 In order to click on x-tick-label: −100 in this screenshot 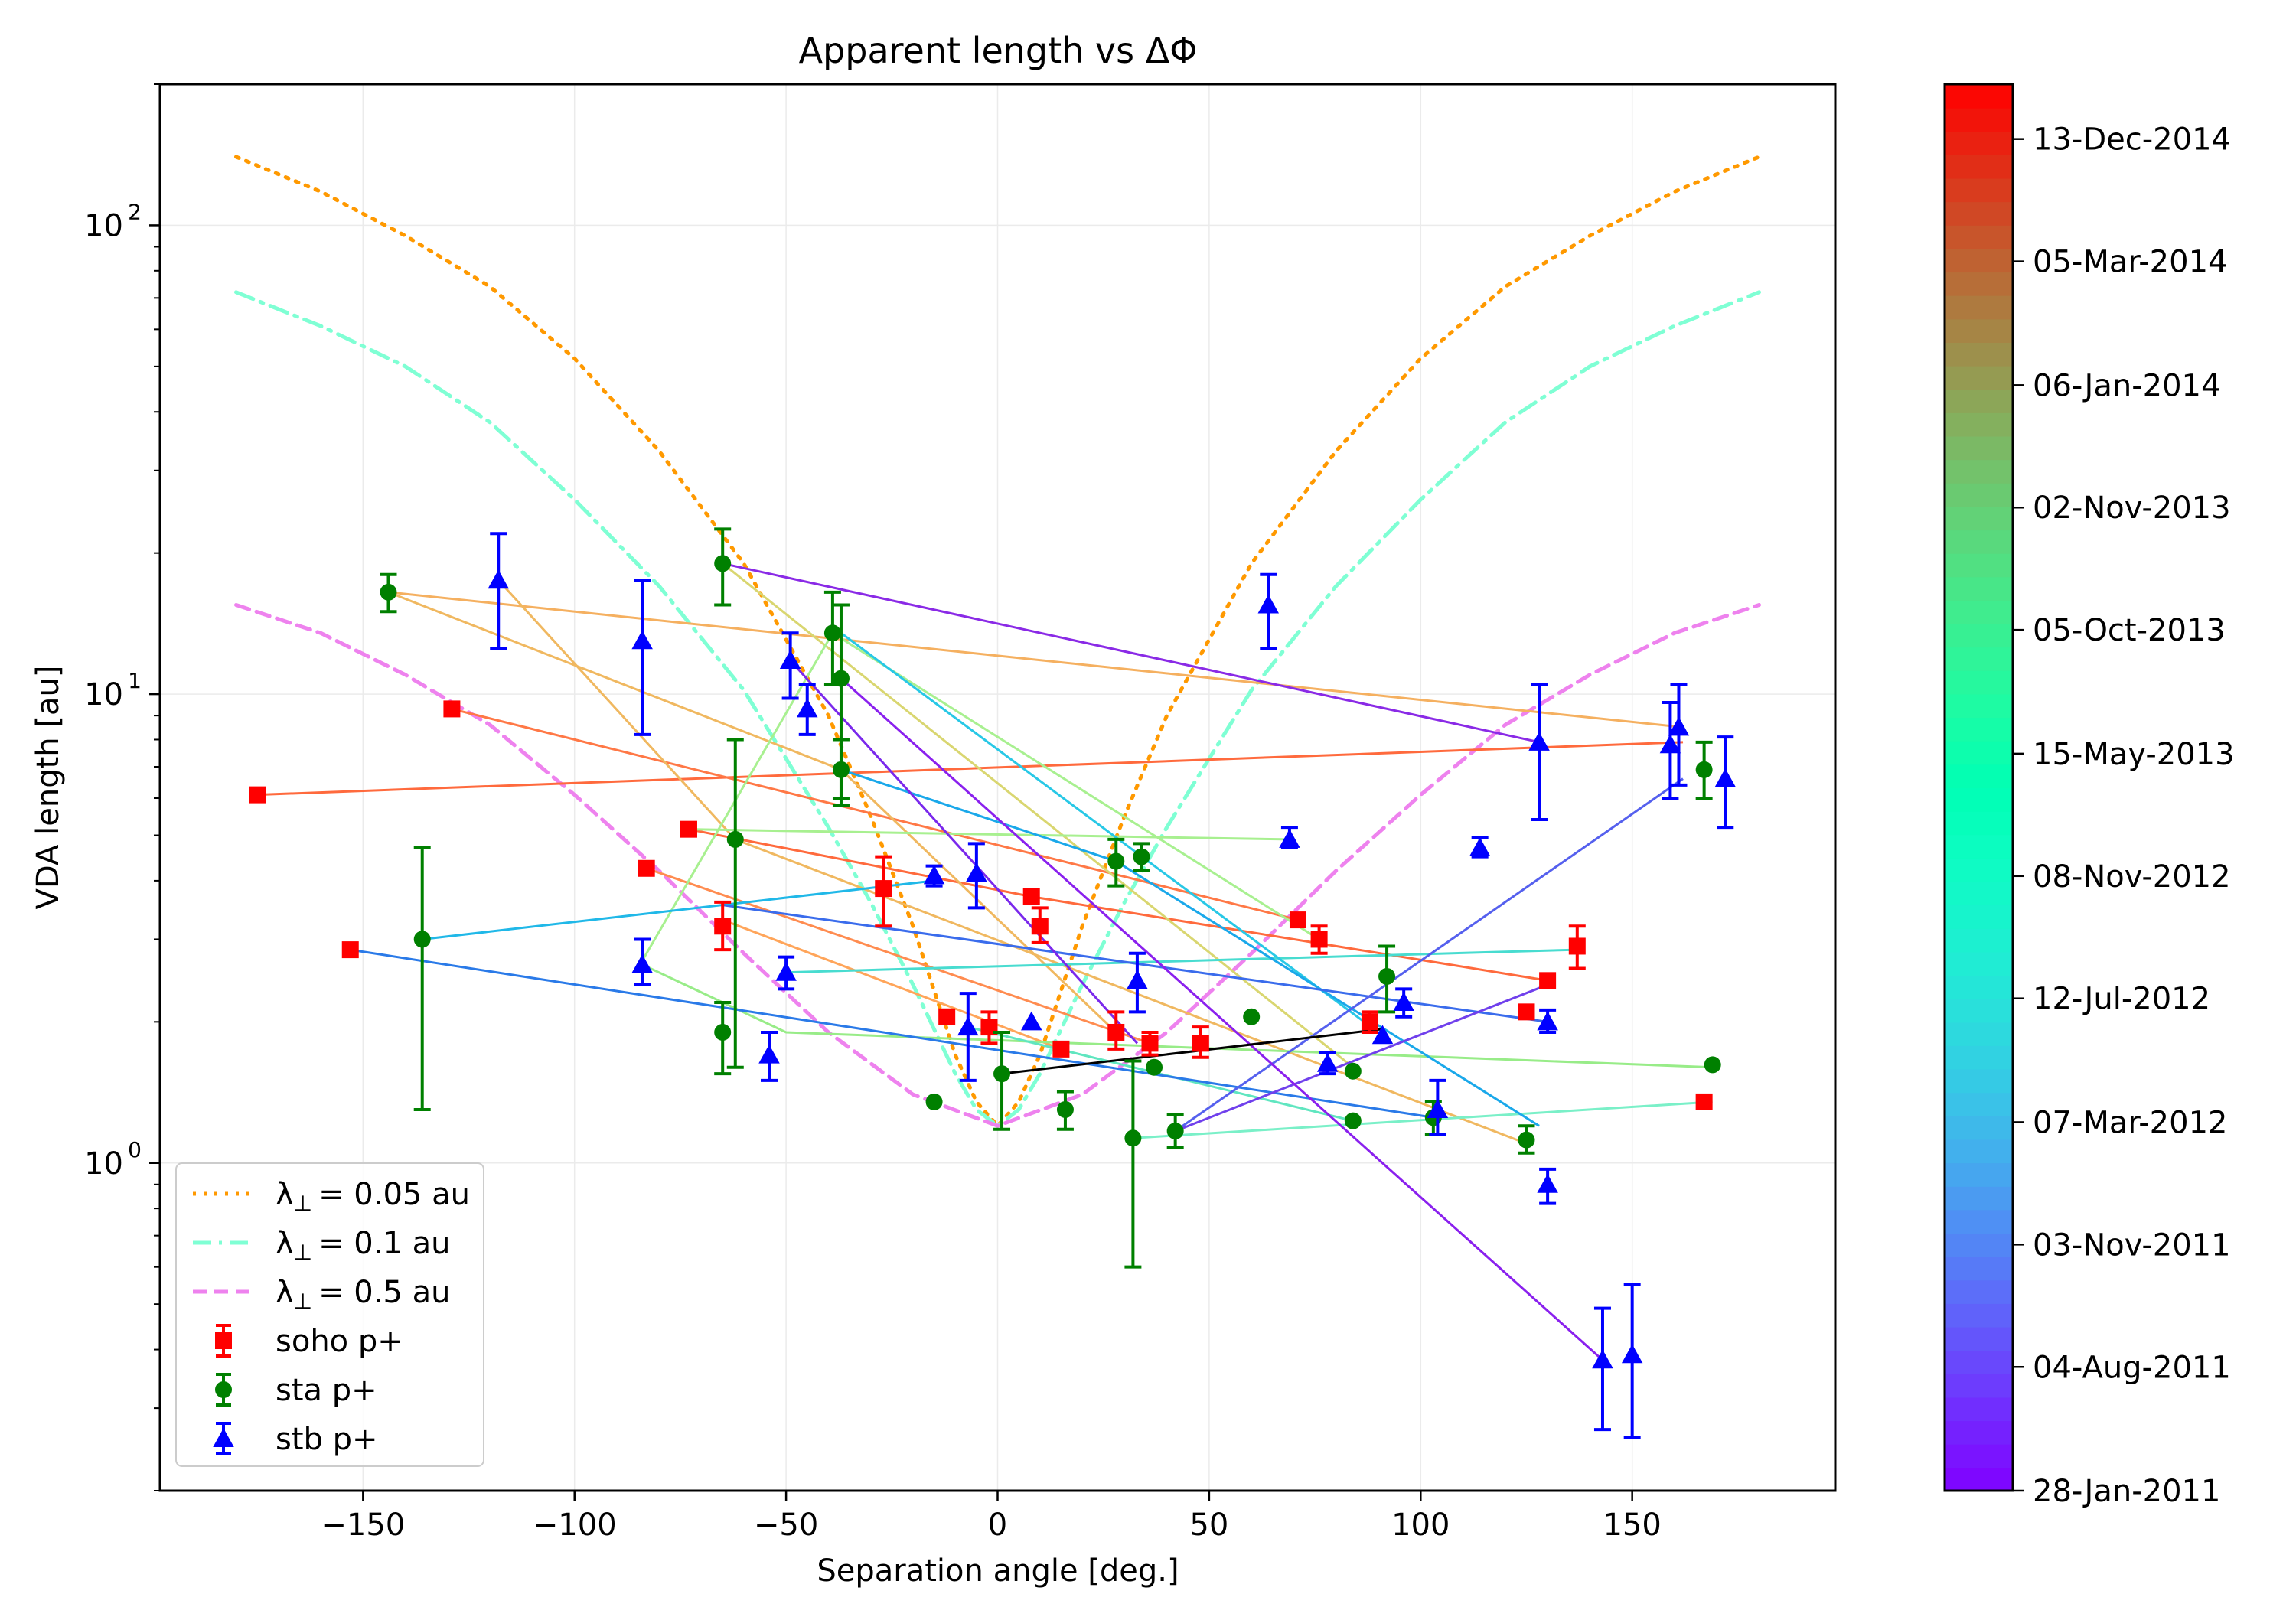, I will do `click(575, 1526)`.